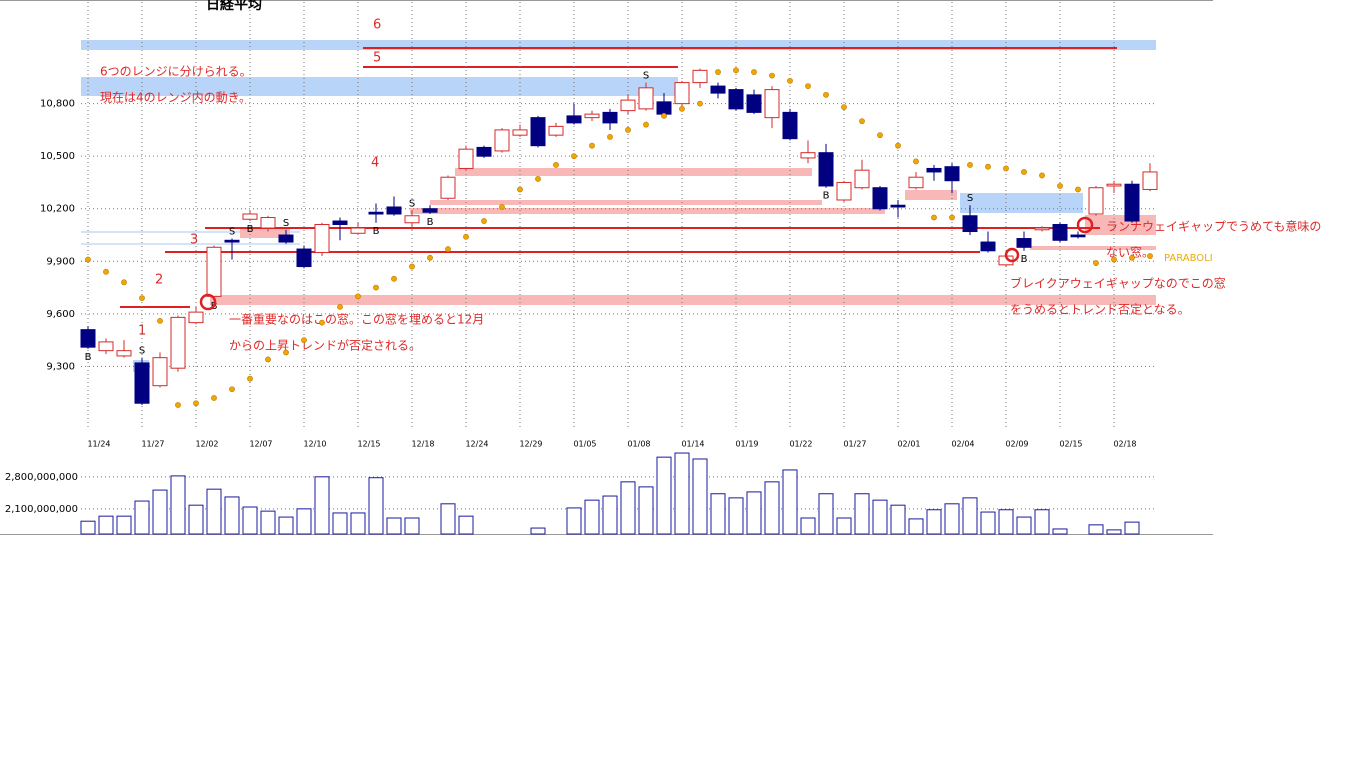 This screenshot has width=1366, height=768. I want to click on x-tick-label: 02/04, so click(962, 444).